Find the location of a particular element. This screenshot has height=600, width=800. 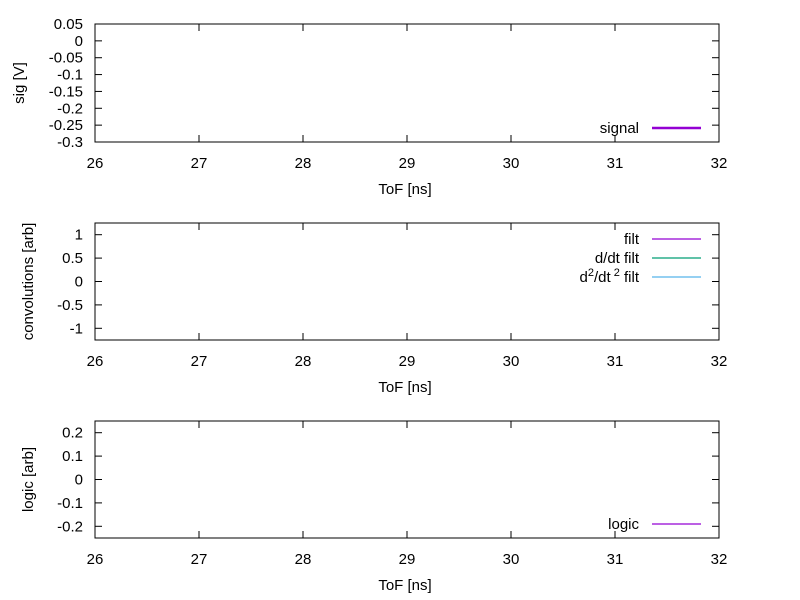

y-tick-label: -0.15 is located at coordinates (66, 91).